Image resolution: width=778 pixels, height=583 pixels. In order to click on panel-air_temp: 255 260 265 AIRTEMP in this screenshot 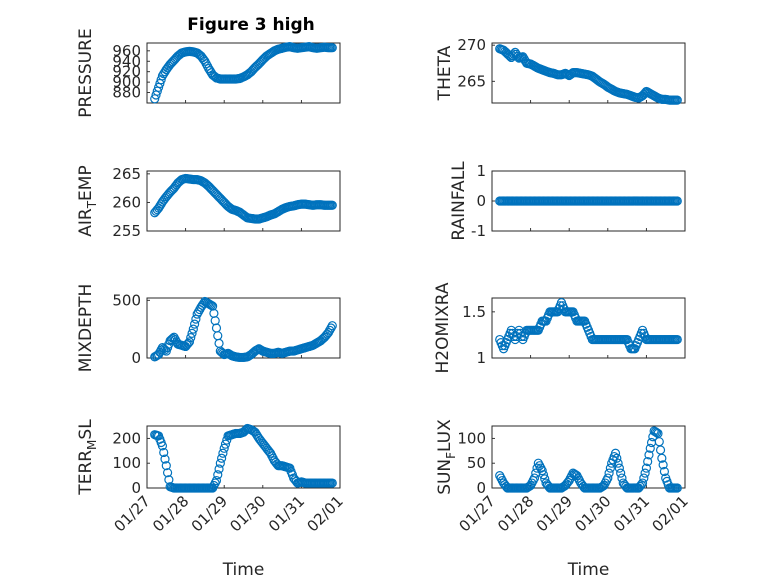, I will do `click(208, 202)`.